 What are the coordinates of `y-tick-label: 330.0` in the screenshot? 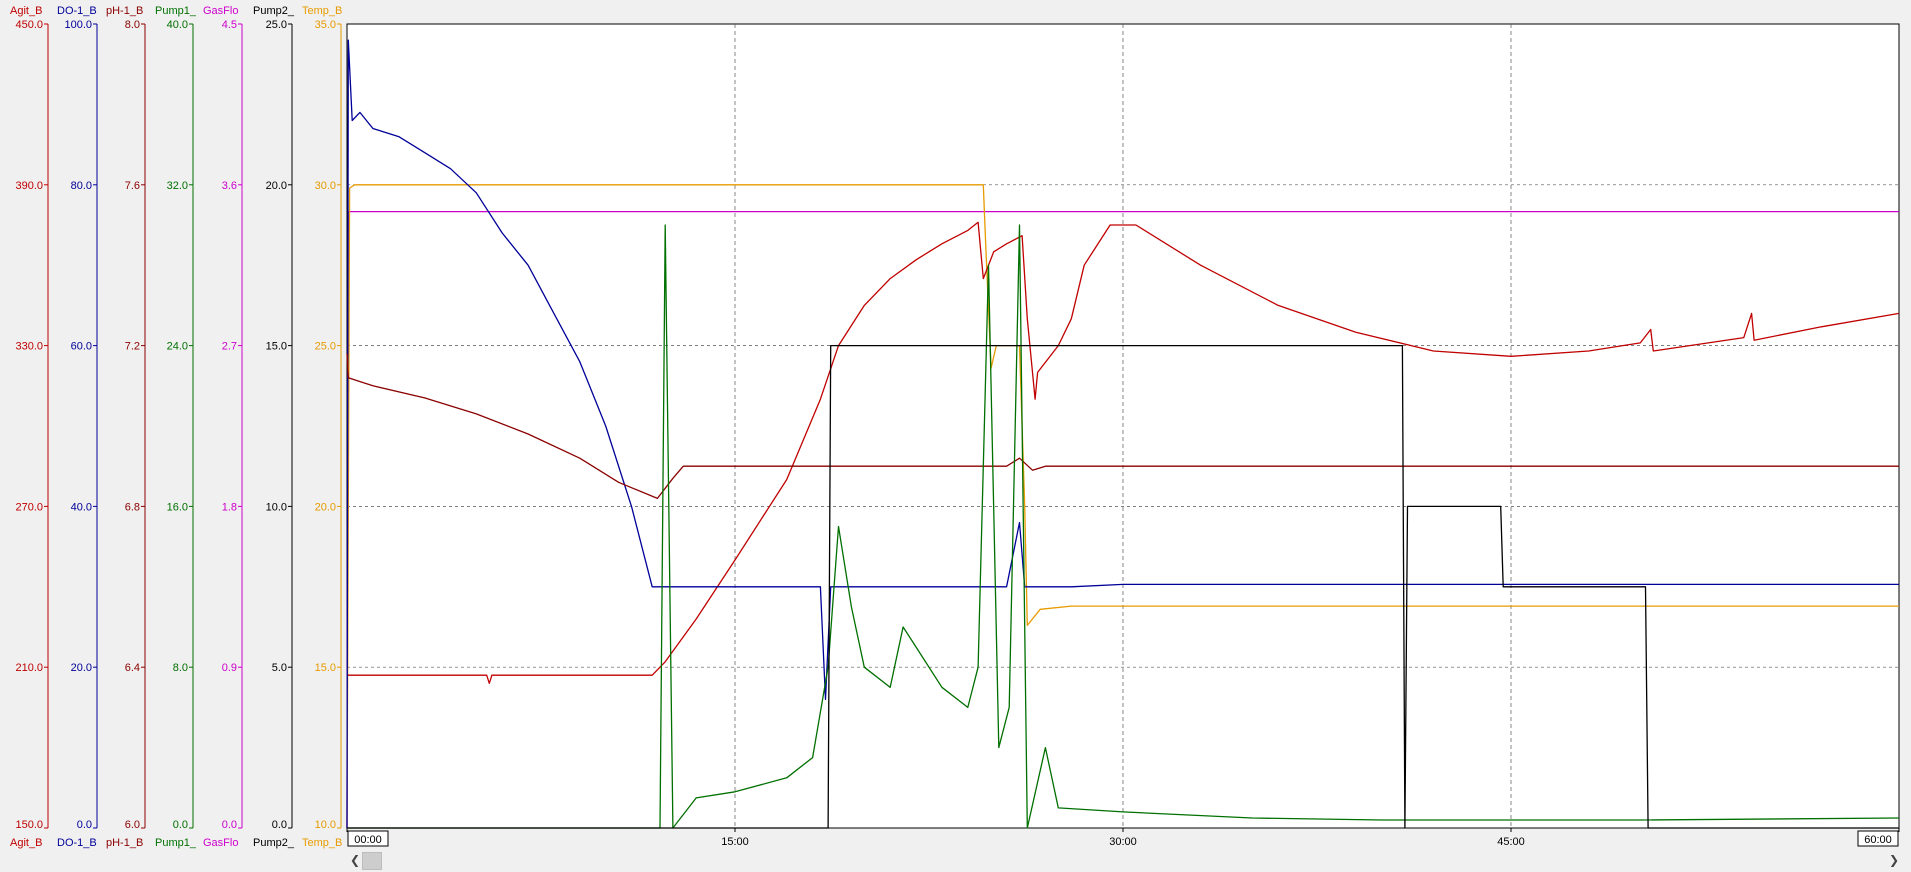 It's located at (29, 347).